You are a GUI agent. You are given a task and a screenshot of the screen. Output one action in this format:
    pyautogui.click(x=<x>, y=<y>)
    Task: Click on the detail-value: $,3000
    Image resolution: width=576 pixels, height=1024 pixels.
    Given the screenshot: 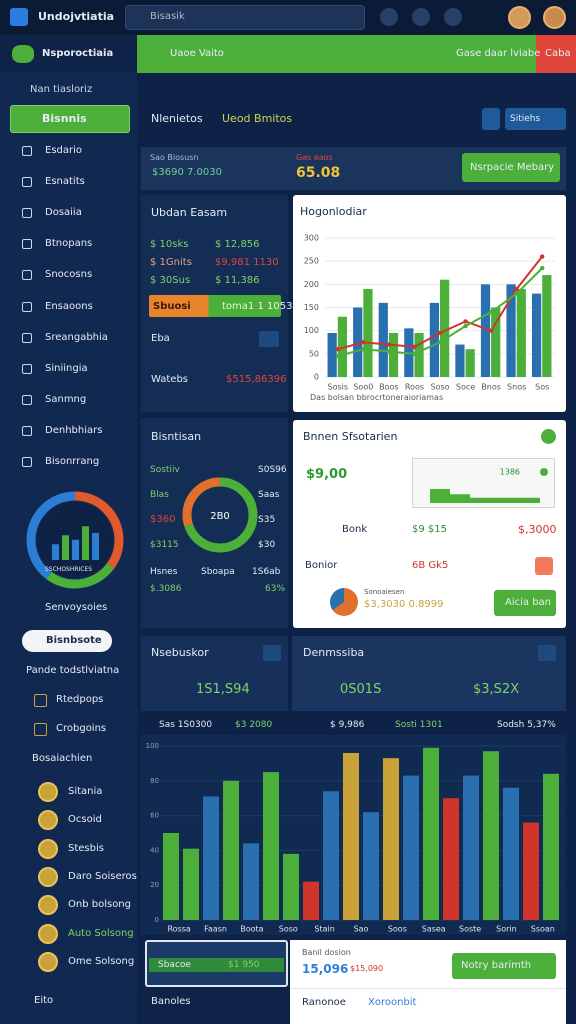 What is the action you would take?
    pyautogui.click(x=537, y=529)
    